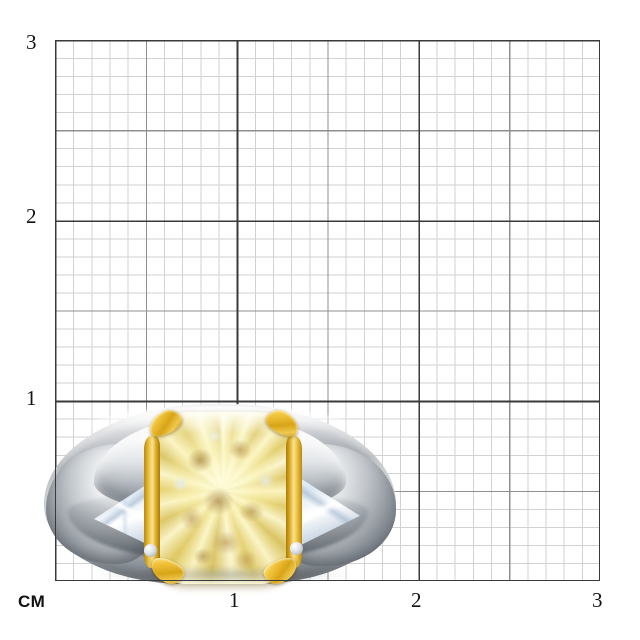 The width and height of the screenshot is (640, 640). I want to click on yellow-cushion-diamond, so click(223, 498).